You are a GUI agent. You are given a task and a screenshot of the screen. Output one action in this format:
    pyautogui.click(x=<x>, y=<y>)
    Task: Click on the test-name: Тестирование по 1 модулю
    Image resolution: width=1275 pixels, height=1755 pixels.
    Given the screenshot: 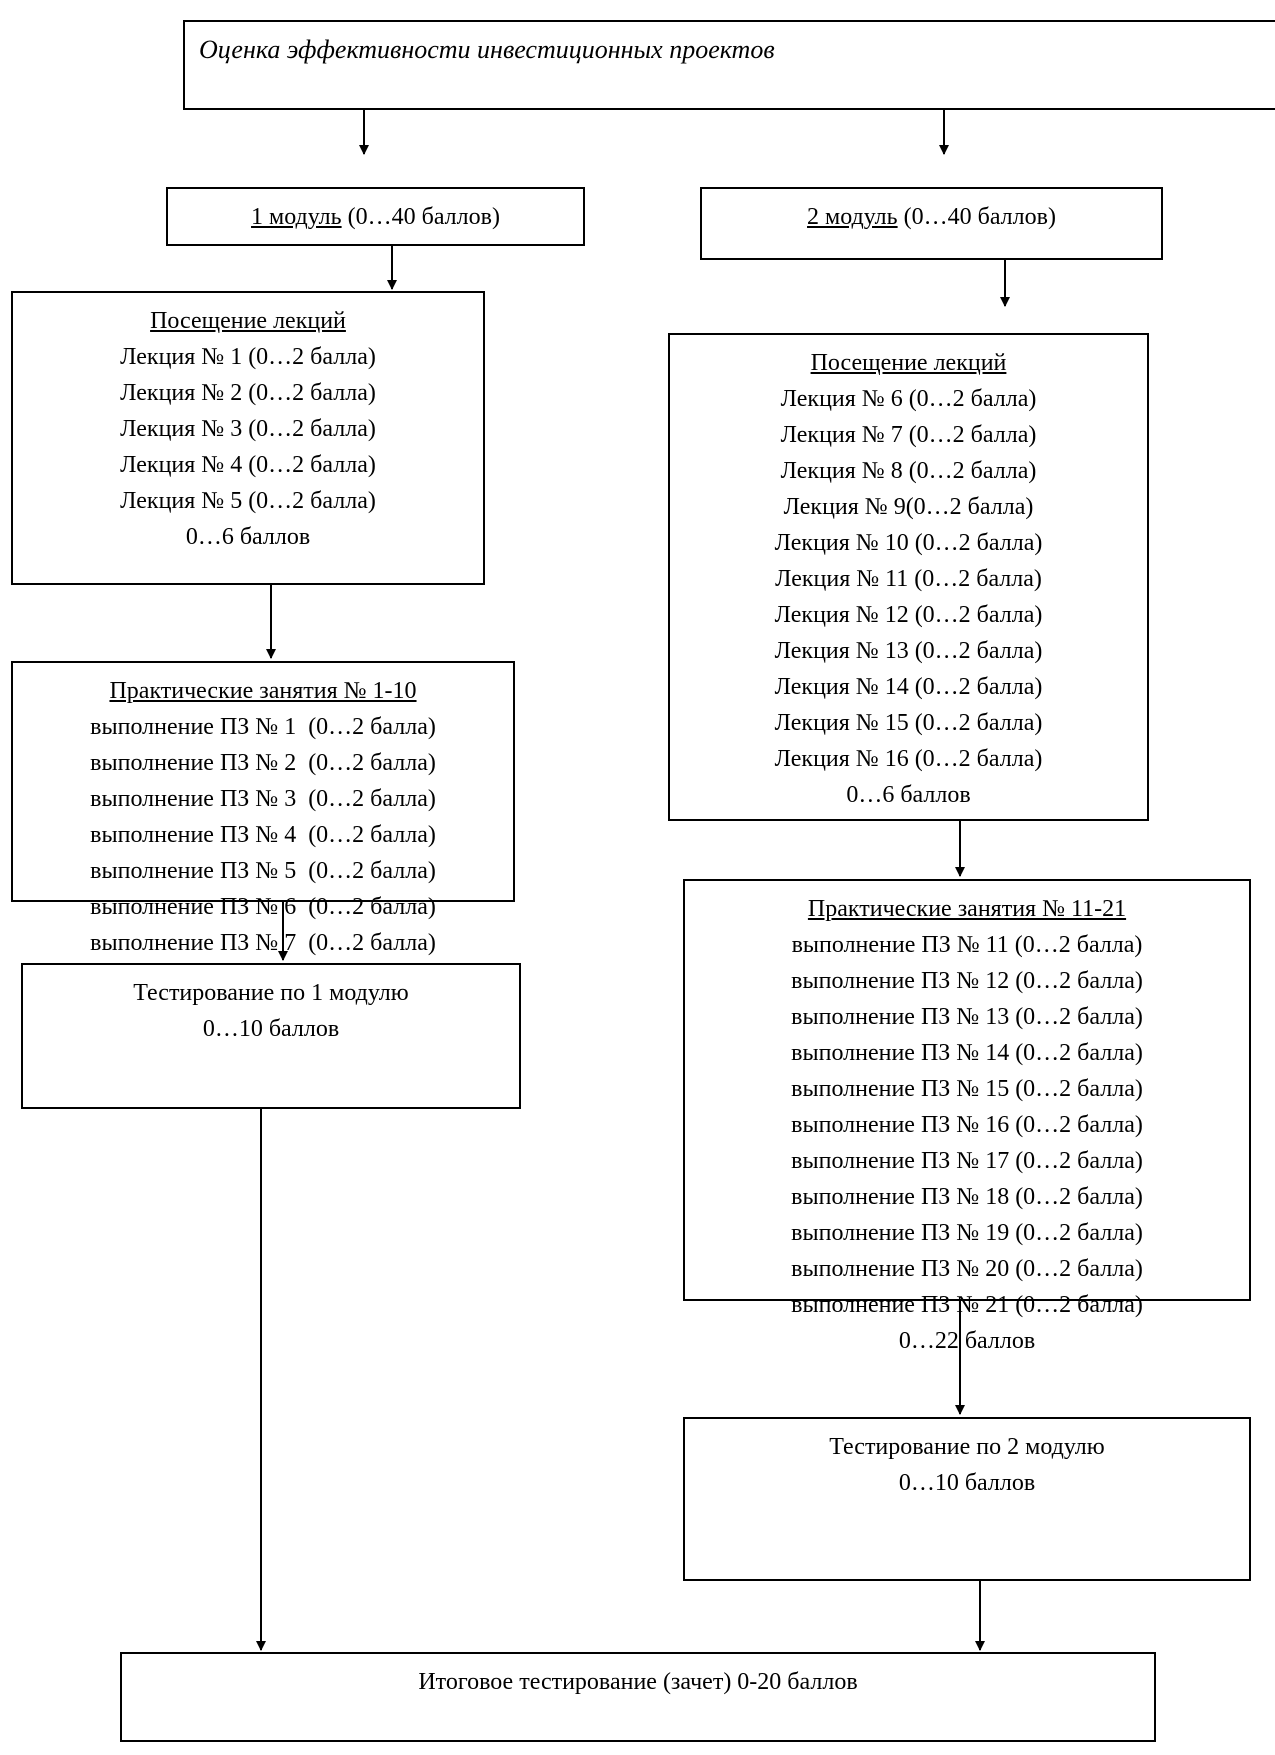 What is the action you would take?
    pyautogui.click(x=271, y=993)
    